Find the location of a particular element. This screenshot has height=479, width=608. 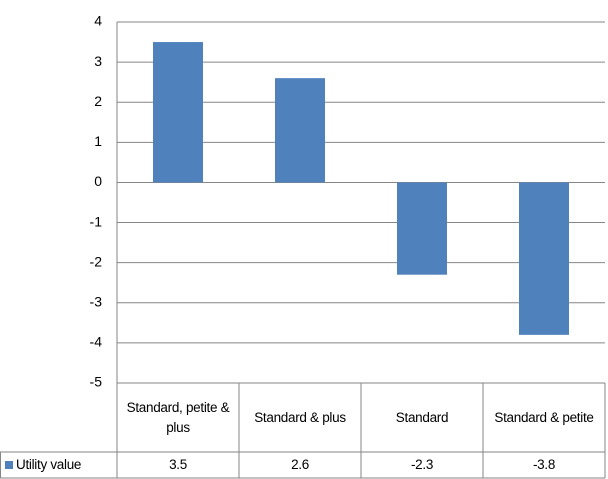

table-value: -3.8 is located at coordinates (544, 464).